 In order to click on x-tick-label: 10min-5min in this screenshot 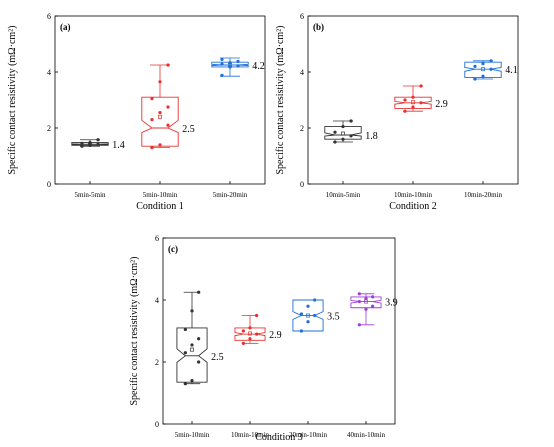, I will do `click(343, 195)`.